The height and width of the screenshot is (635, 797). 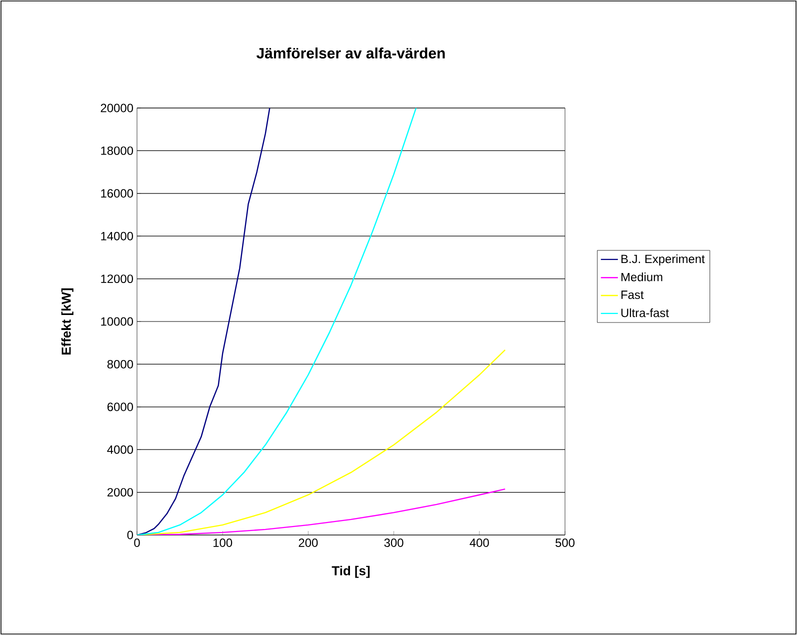 I want to click on legend-label: B.J. Experiment, so click(x=663, y=260).